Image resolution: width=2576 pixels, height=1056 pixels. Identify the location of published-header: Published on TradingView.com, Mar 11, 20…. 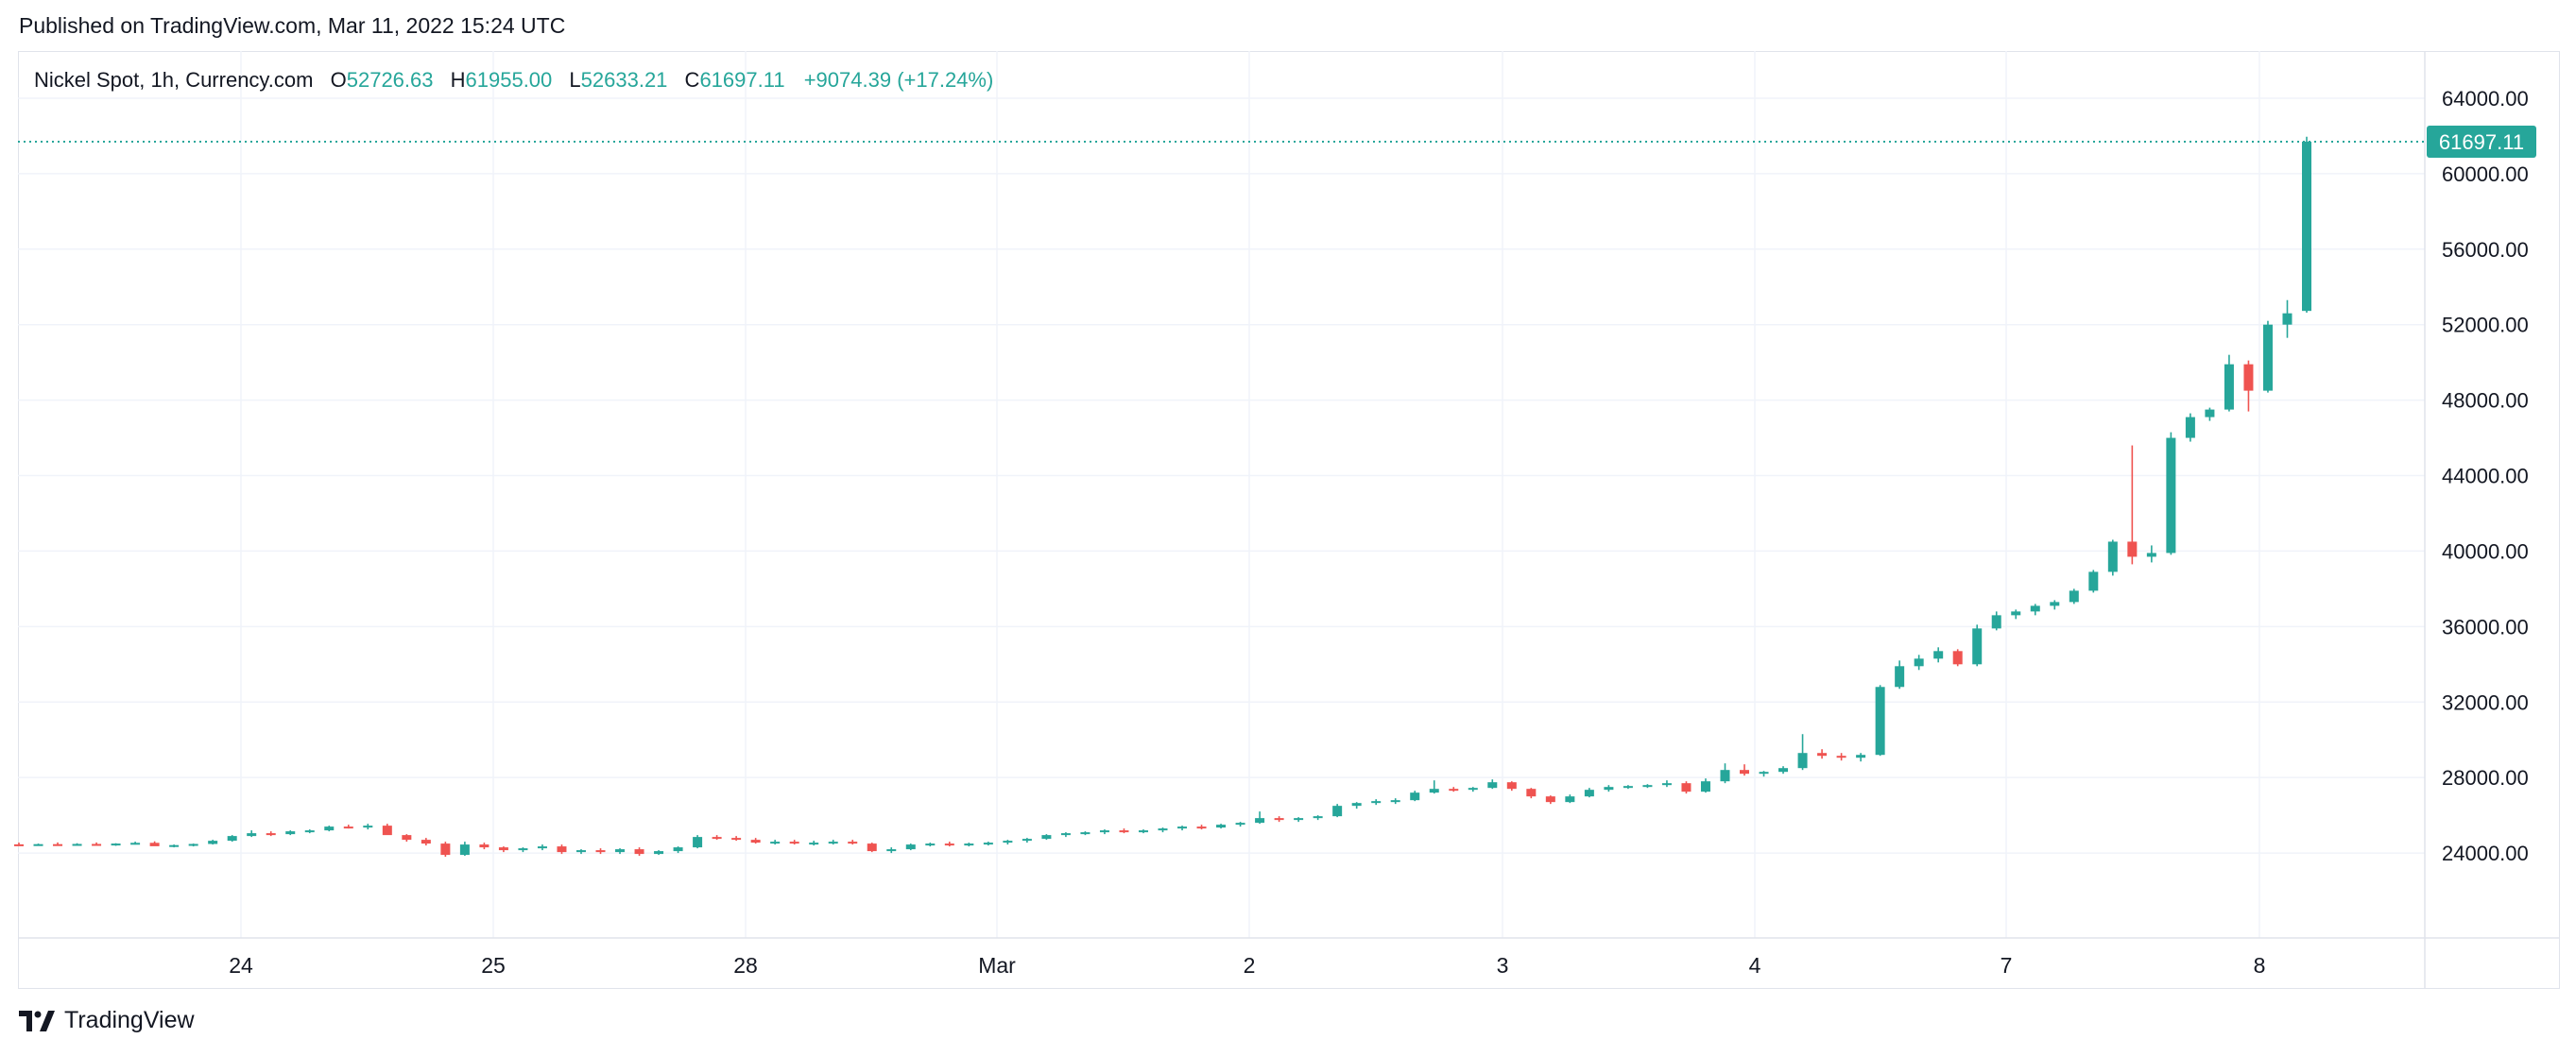
(292, 25).